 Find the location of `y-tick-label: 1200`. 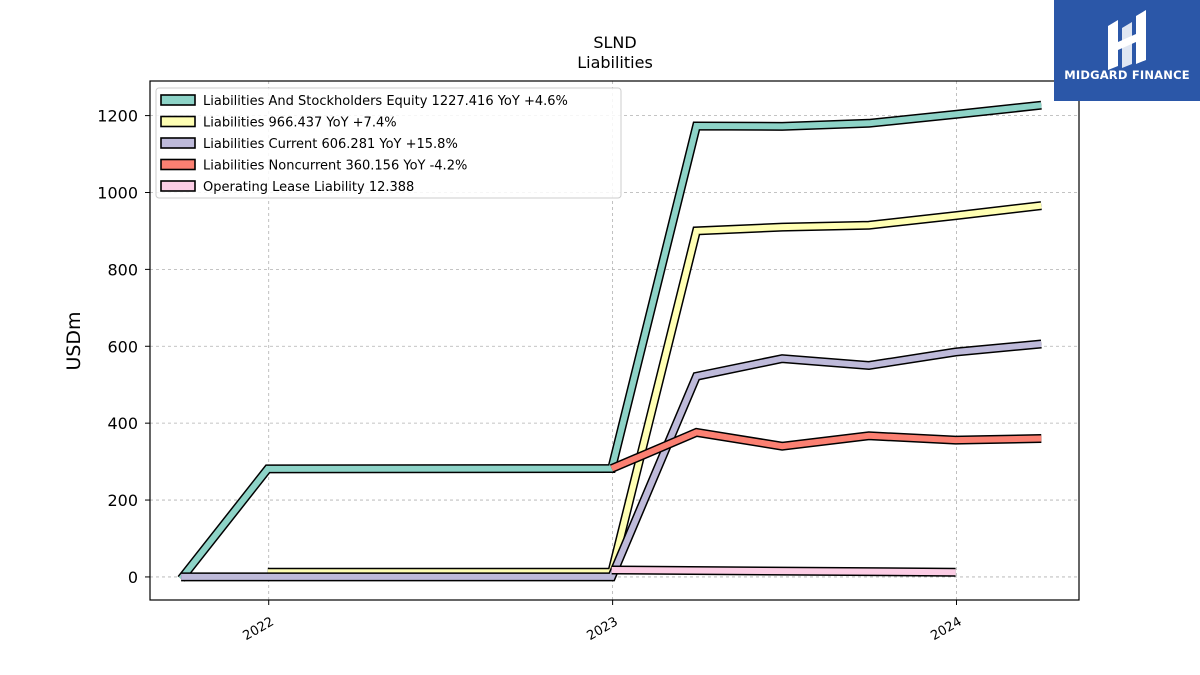

y-tick-label: 1200 is located at coordinates (117, 116).